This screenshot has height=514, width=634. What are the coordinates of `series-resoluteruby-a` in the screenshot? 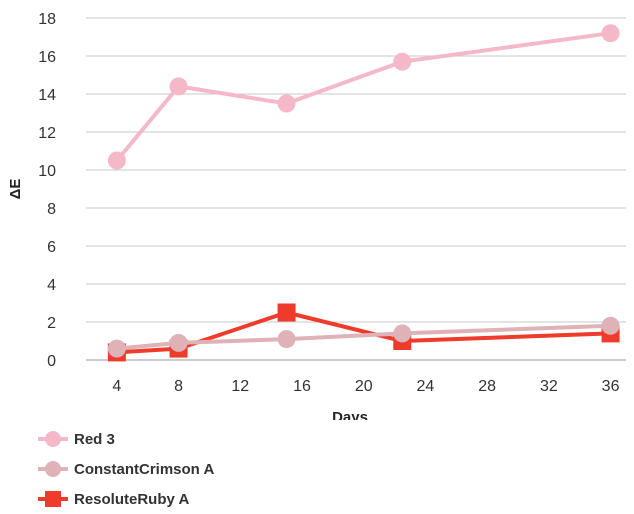 It's located at (363, 332).